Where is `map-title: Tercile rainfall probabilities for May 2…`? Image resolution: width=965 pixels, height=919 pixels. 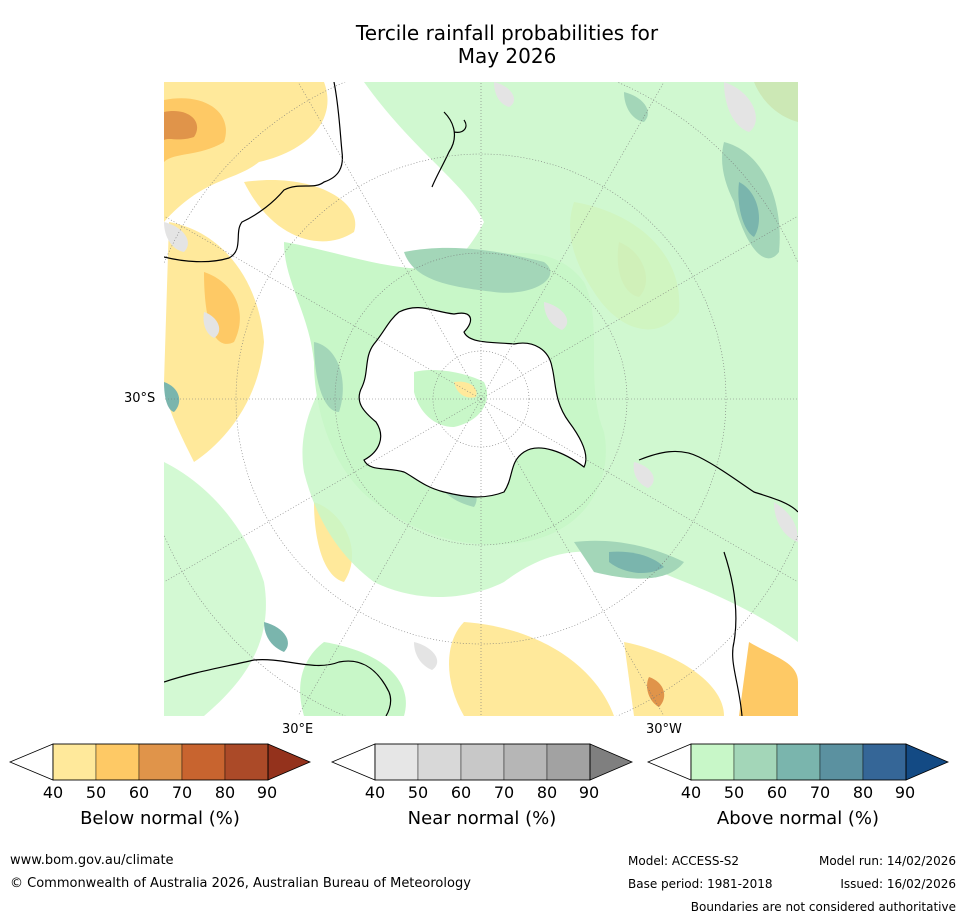
map-title: Tercile rainfall probabilities for May 2… is located at coordinates (482, 45).